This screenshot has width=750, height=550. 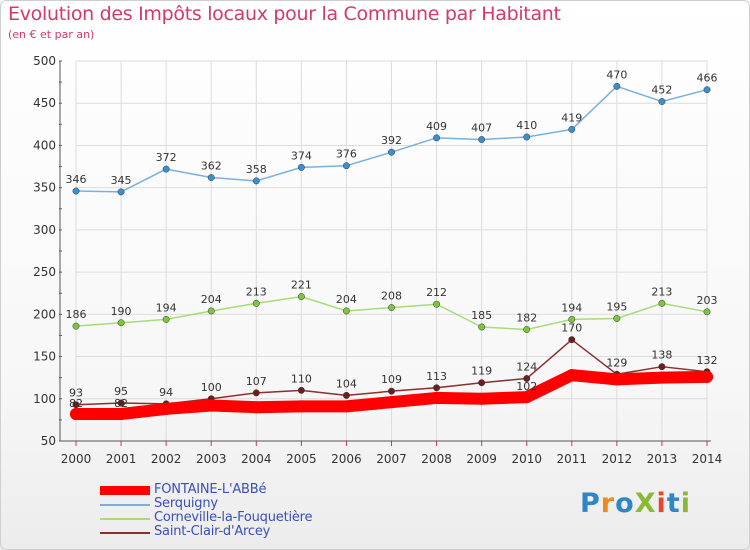 What do you see at coordinates (481, 459) in the screenshot?
I see `x-tick-label: 2009` at bounding box center [481, 459].